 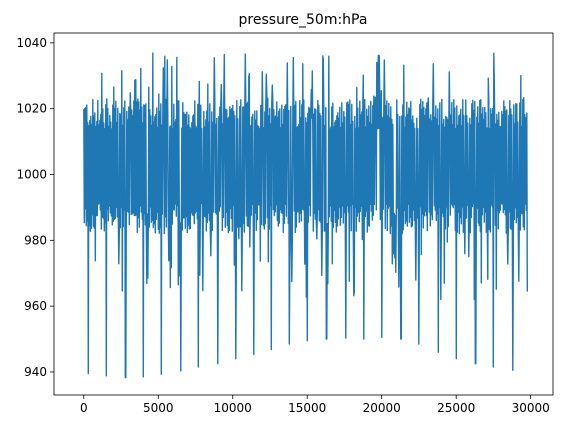 I want to click on y-axis: 940 960 980 1000 1020 1040, so click(x=35, y=207).